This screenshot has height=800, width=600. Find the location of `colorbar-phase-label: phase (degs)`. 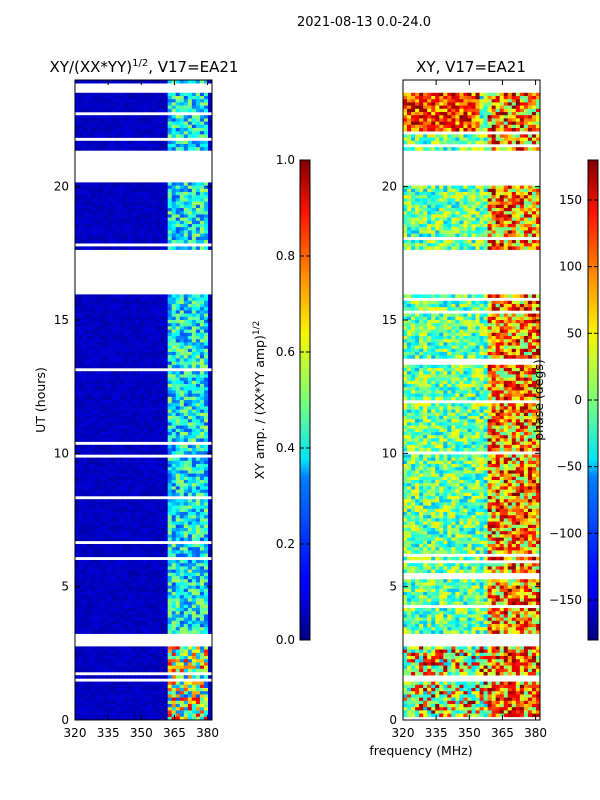

colorbar-phase-label: phase (degs) is located at coordinates (538, 400).